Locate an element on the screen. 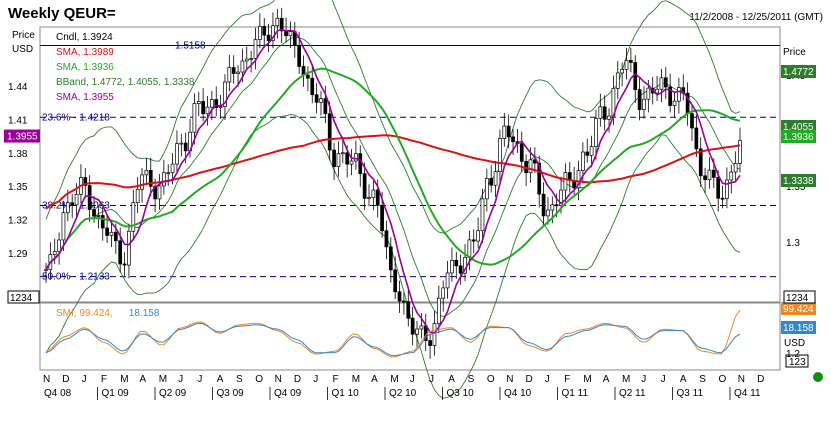 The height and width of the screenshot is (422, 831). left-tick-label: 1.32 is located at coordinates (18, 221).